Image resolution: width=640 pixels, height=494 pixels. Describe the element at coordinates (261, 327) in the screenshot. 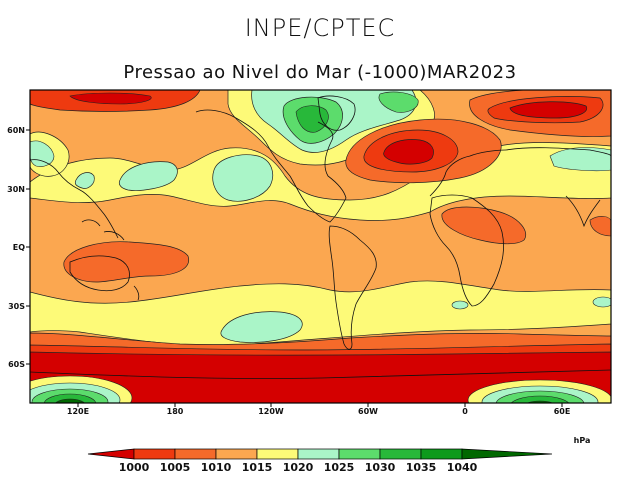

I see `field-south-pacific-high` at that location.